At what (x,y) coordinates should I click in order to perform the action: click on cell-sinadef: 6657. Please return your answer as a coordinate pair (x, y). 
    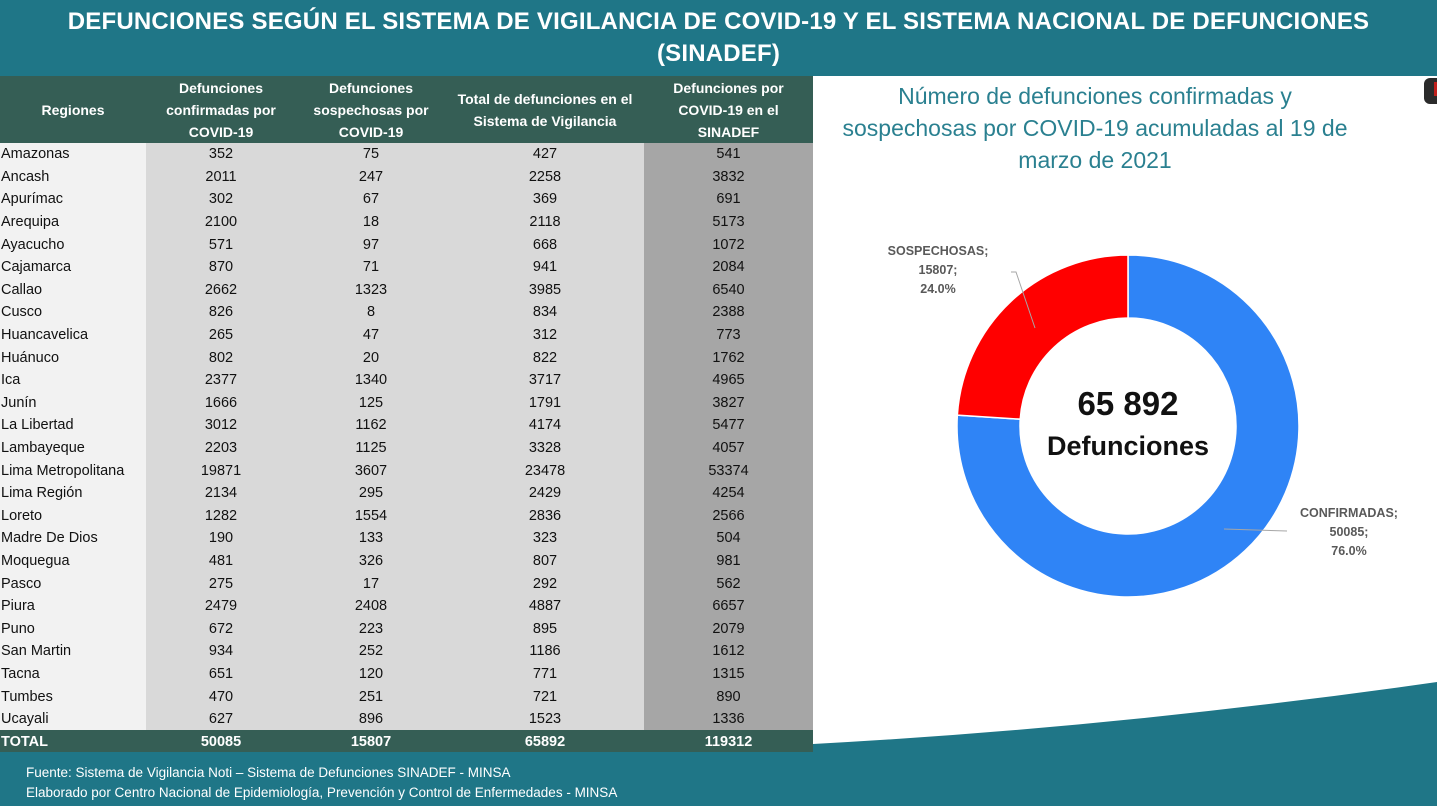
    Looking at the image, I should click on (728, 606).